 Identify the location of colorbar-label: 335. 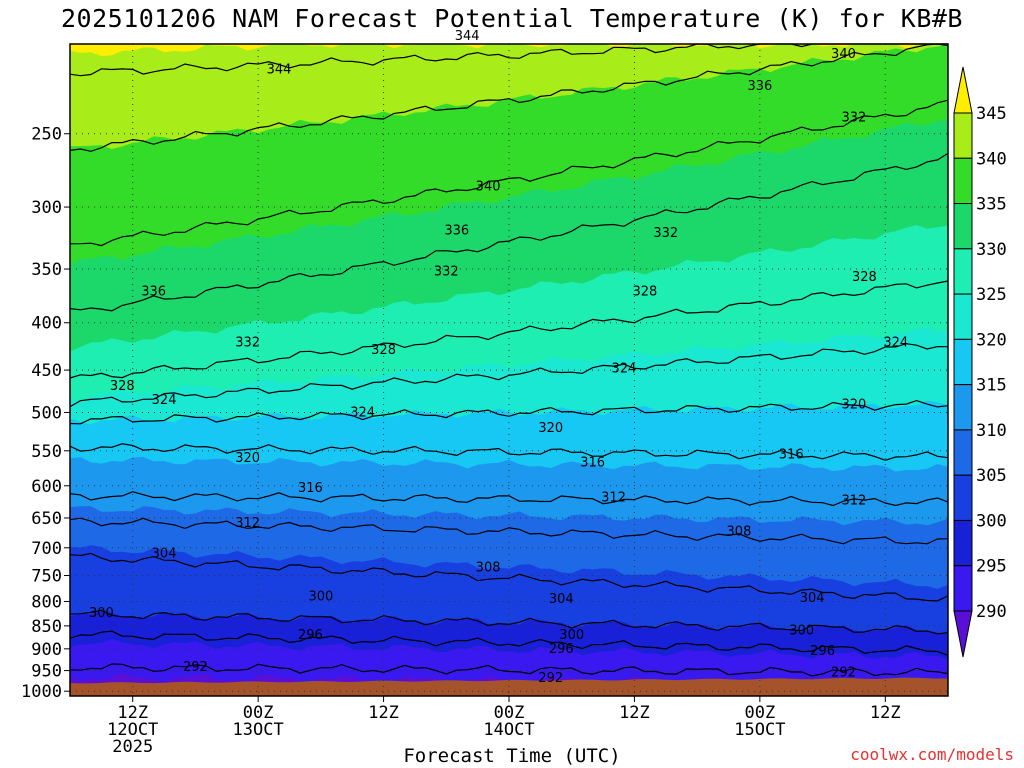
(991, 205).